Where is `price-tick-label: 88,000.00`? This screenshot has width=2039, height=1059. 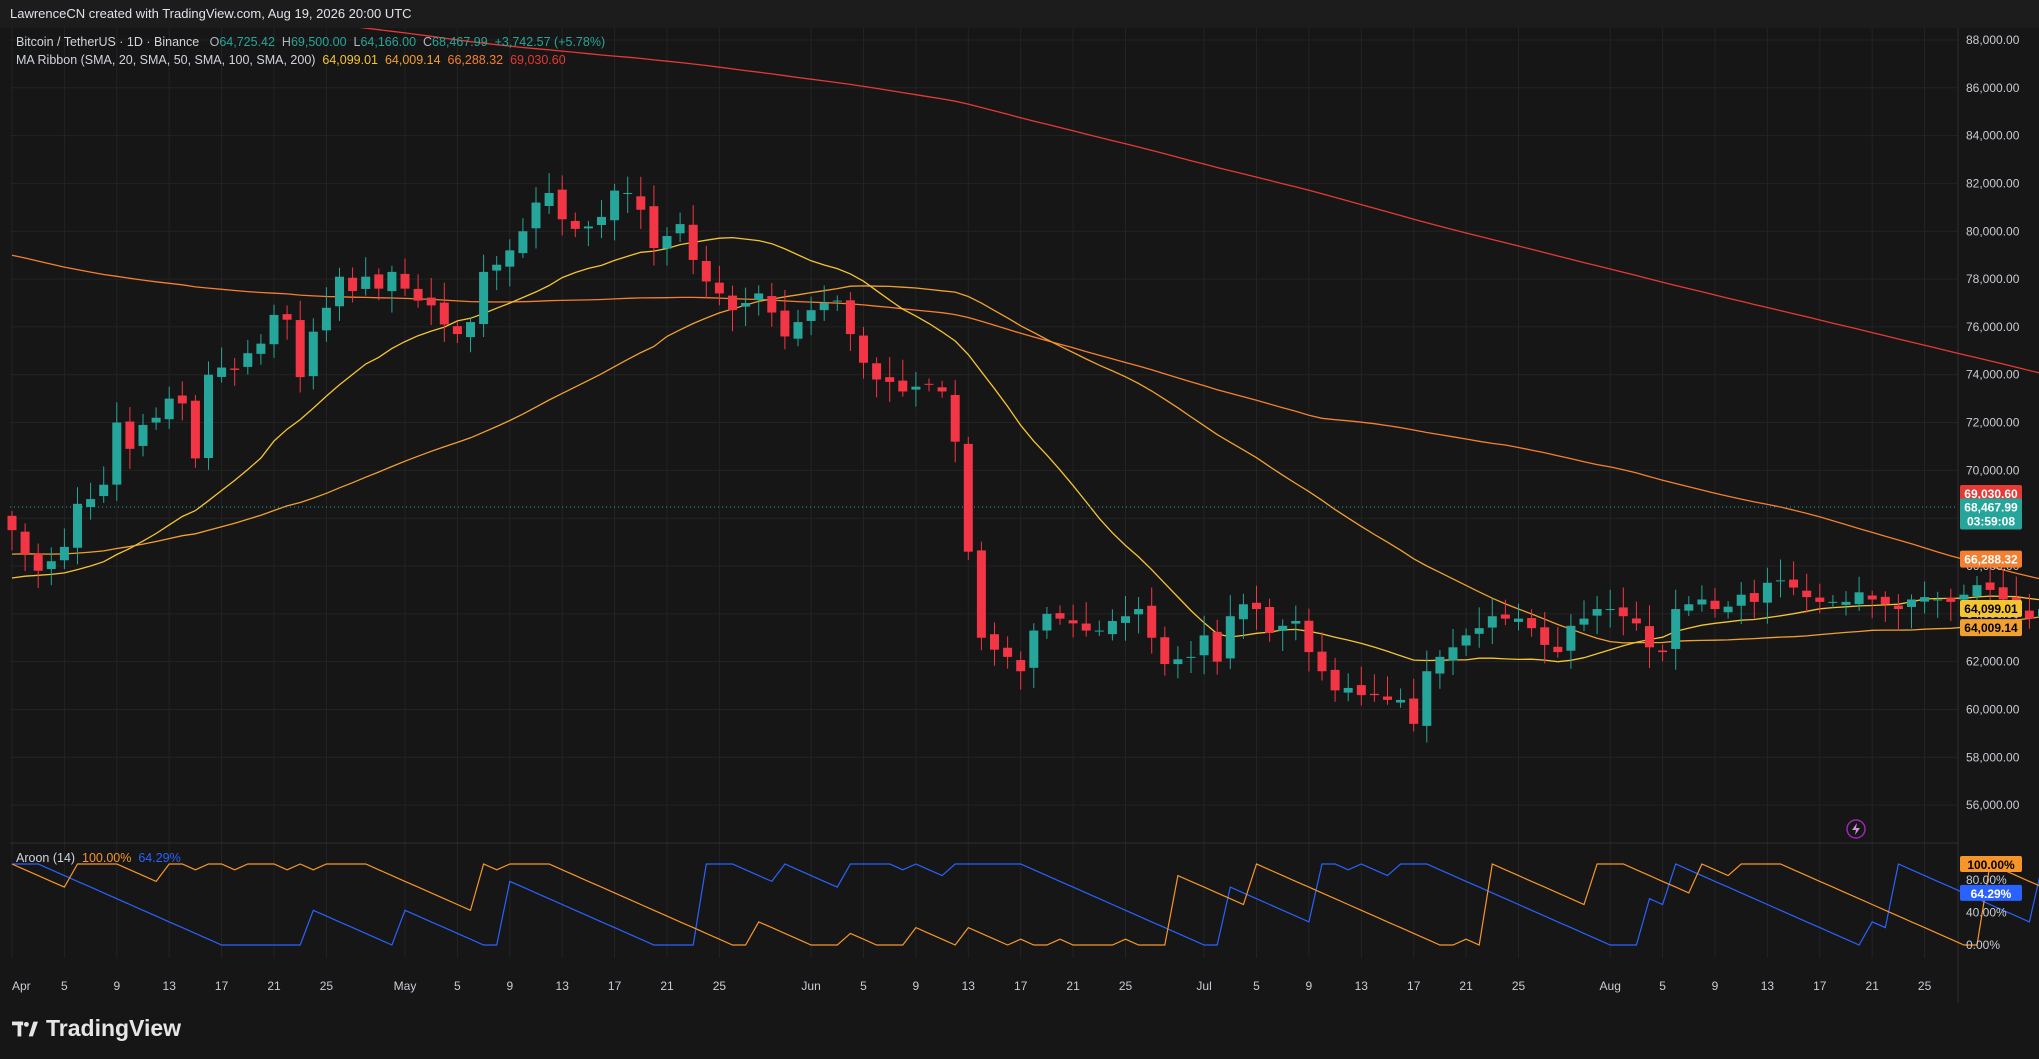 price-tick-label: 88,000.00 is located at coordinates (1993, 40).